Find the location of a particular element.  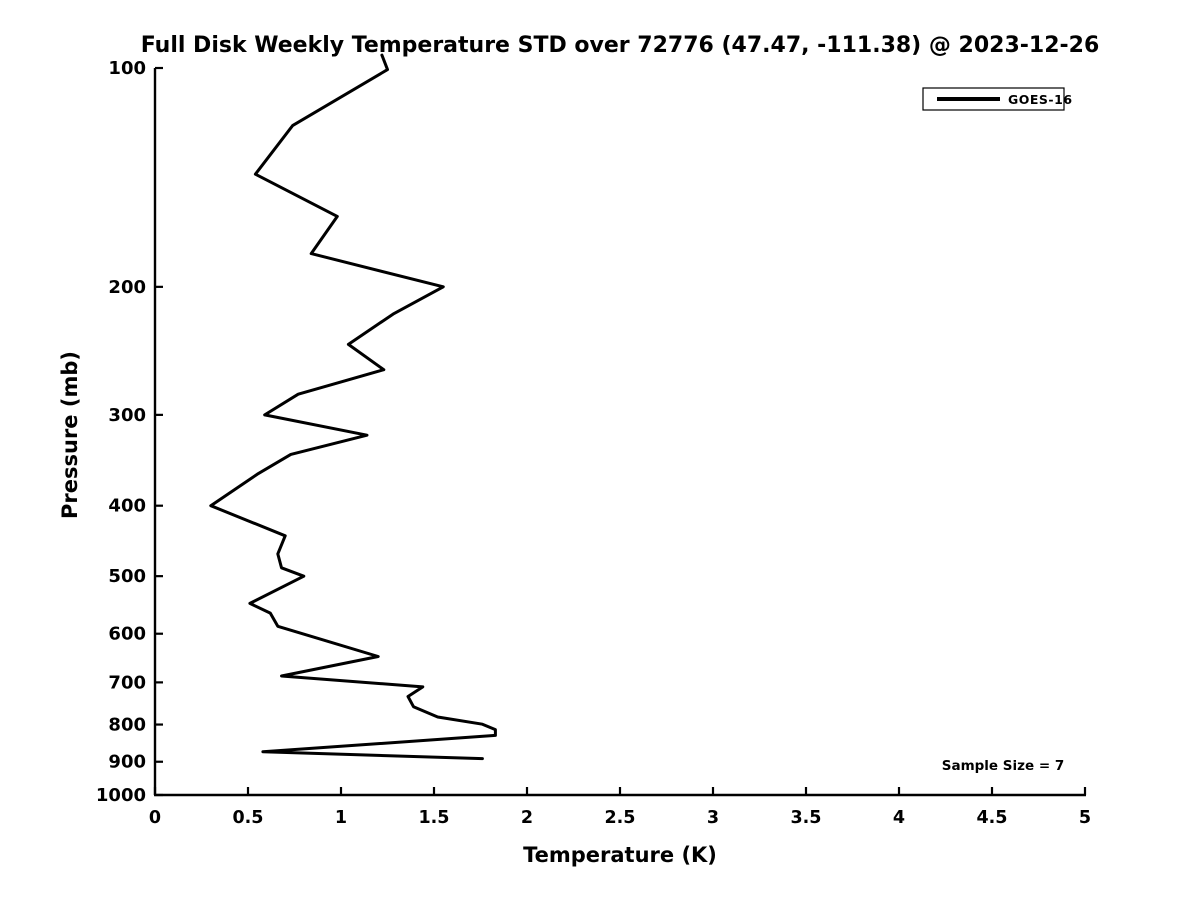

y-tick-label: 800 is located at coordinates (127, 725).